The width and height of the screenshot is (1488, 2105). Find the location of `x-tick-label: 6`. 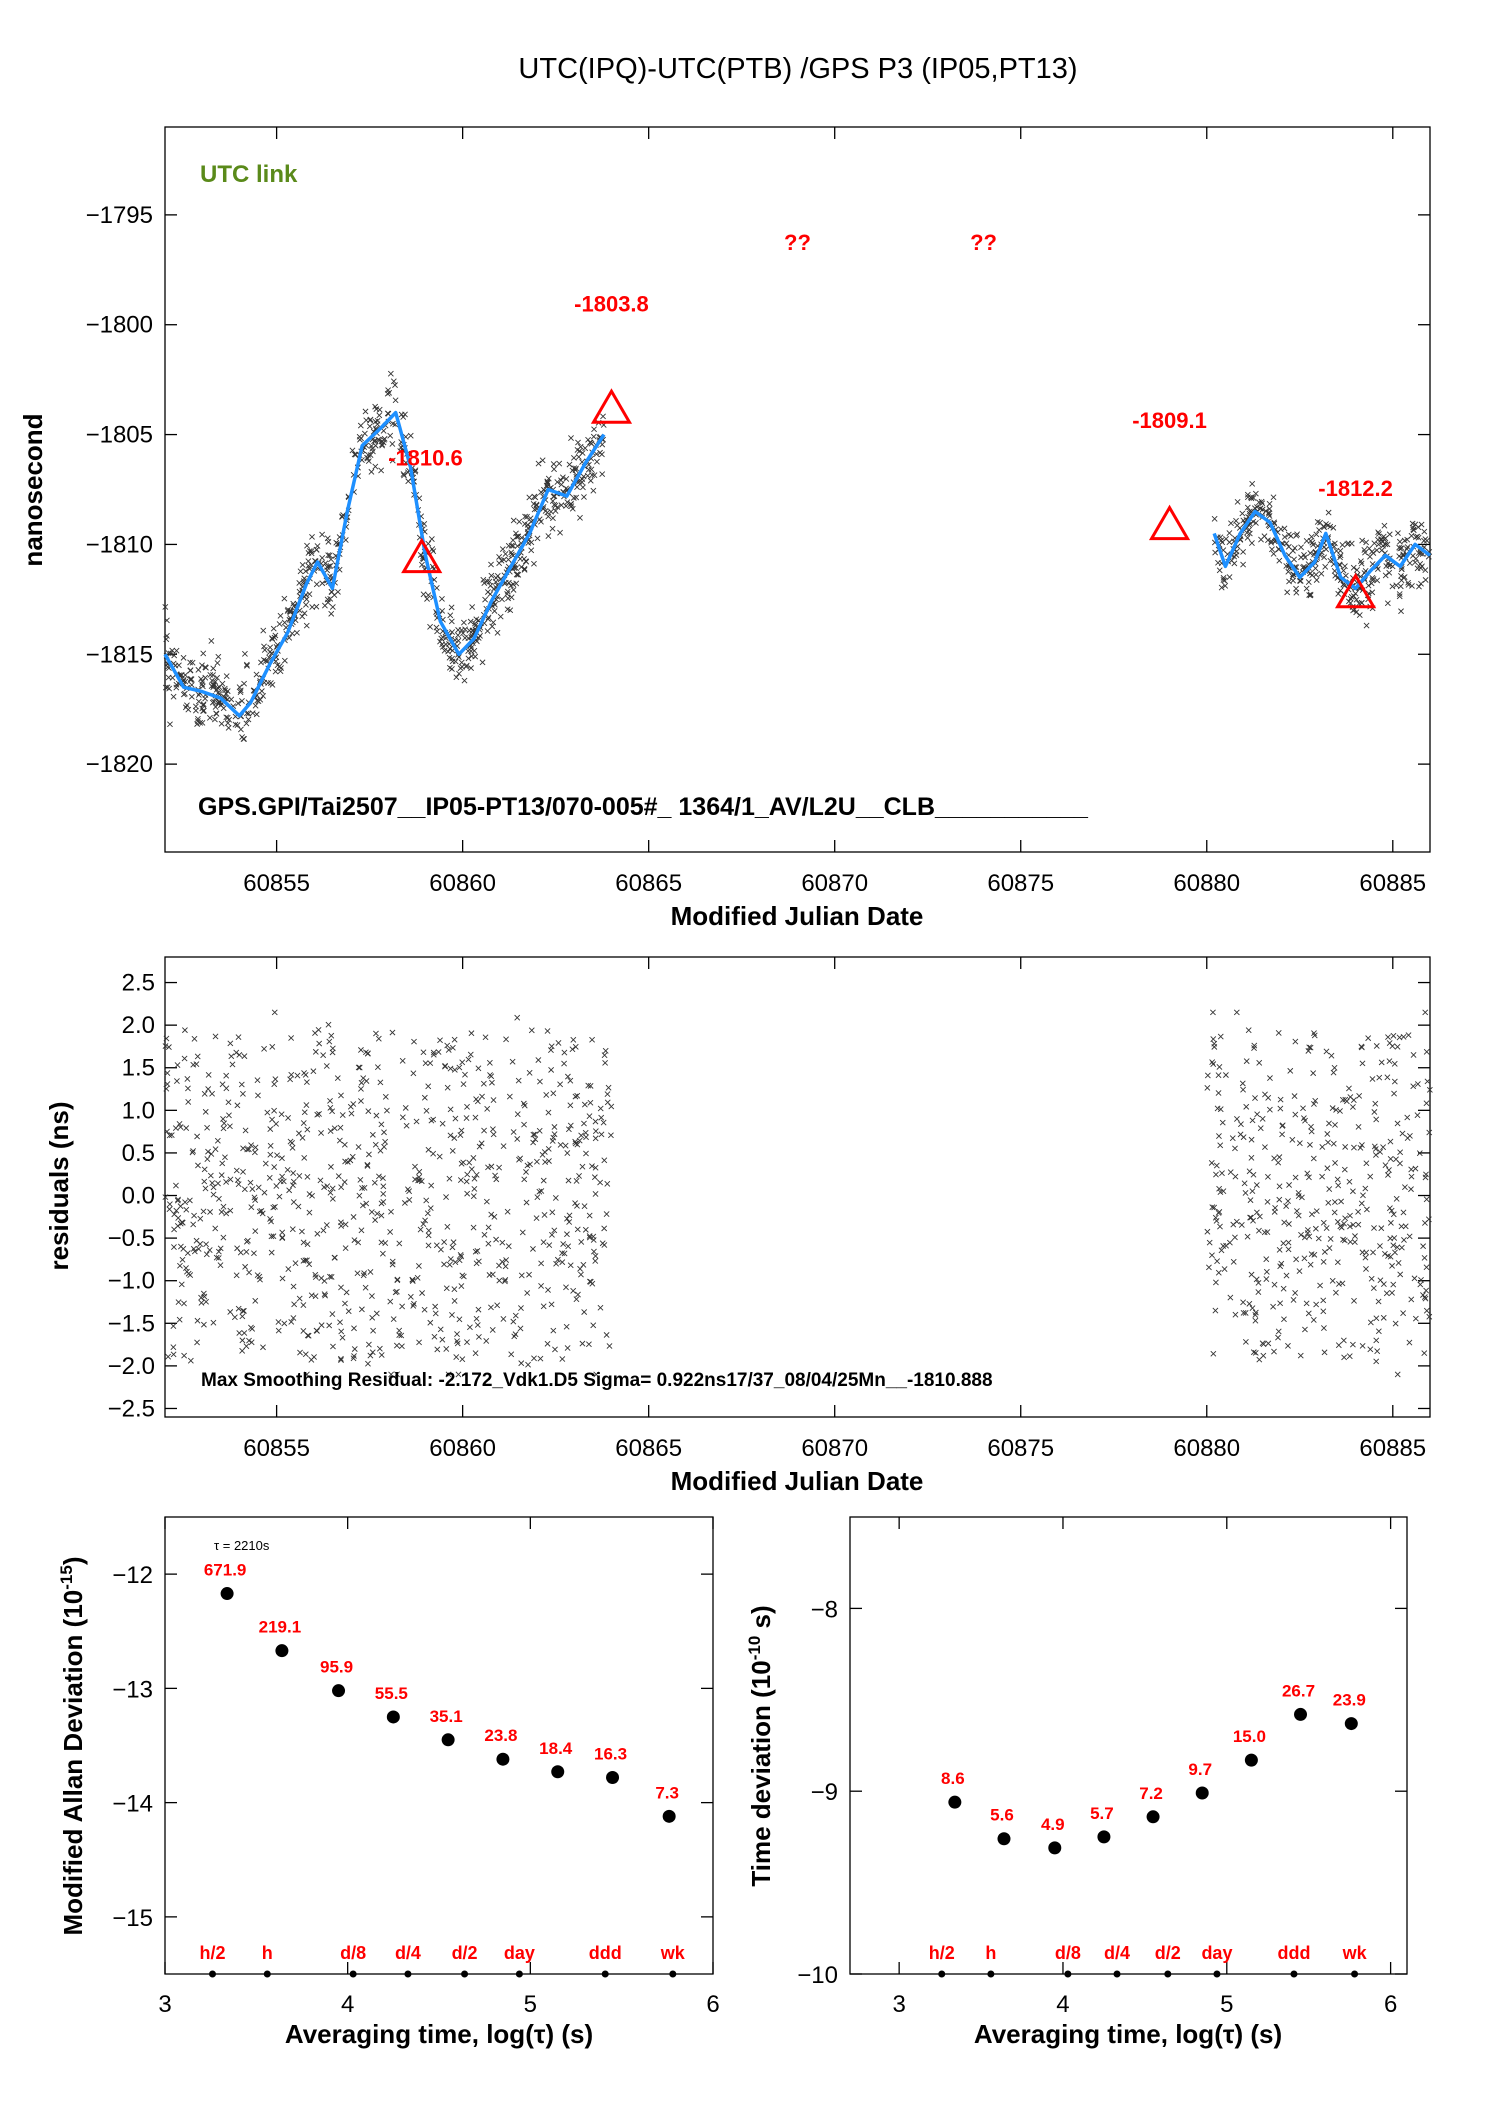

x-tick-label: 6 is located at coordinates (1390, 2004).